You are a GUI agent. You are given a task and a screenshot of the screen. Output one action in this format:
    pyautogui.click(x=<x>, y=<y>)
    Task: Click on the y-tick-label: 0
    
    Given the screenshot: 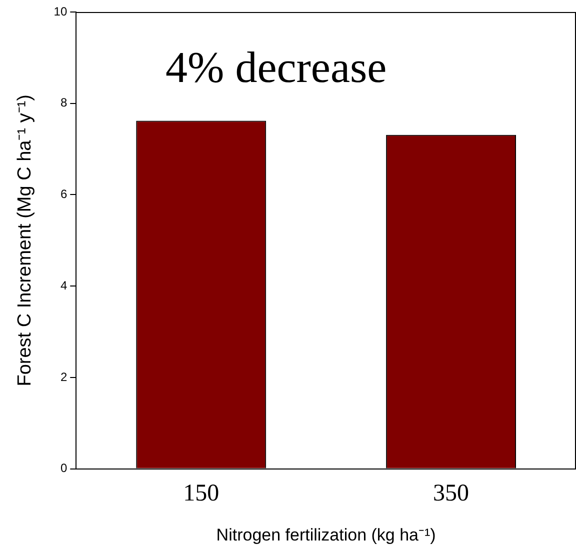 What is the action you would take?
    pyautogui.click(x=64, y=468)
    